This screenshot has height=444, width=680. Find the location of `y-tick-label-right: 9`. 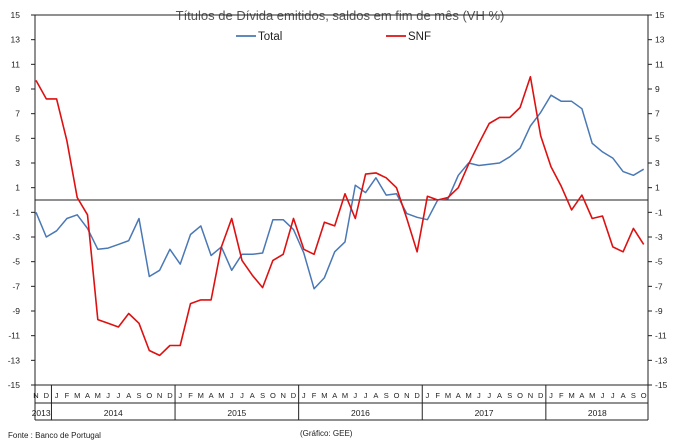

y-tick-label-right: 9 is located at coordinates (657, 89).